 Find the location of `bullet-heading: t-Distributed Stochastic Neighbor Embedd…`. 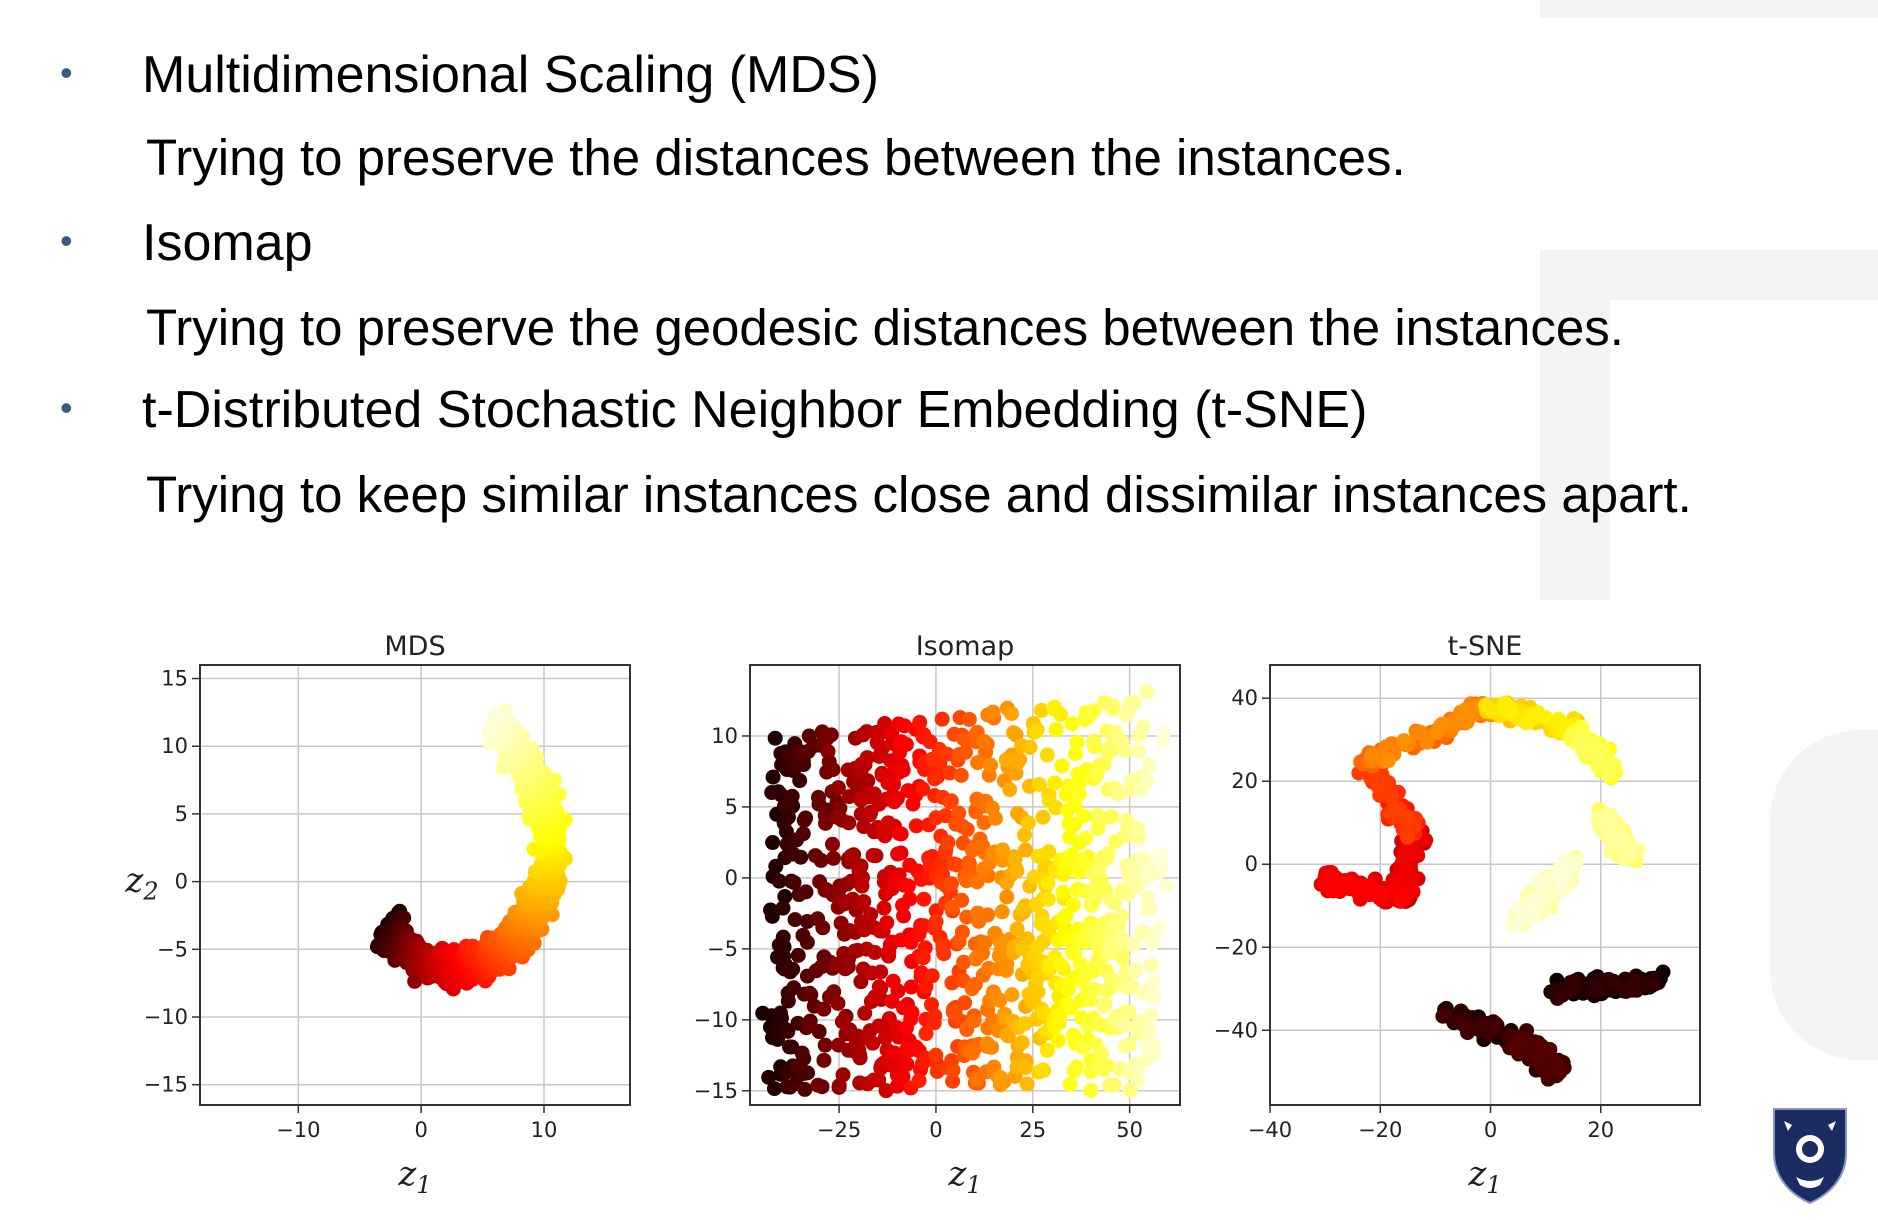

bullet-heading: t-Distributed Stochastic Neighbor Embedd… is located at coordinates (755, 410).